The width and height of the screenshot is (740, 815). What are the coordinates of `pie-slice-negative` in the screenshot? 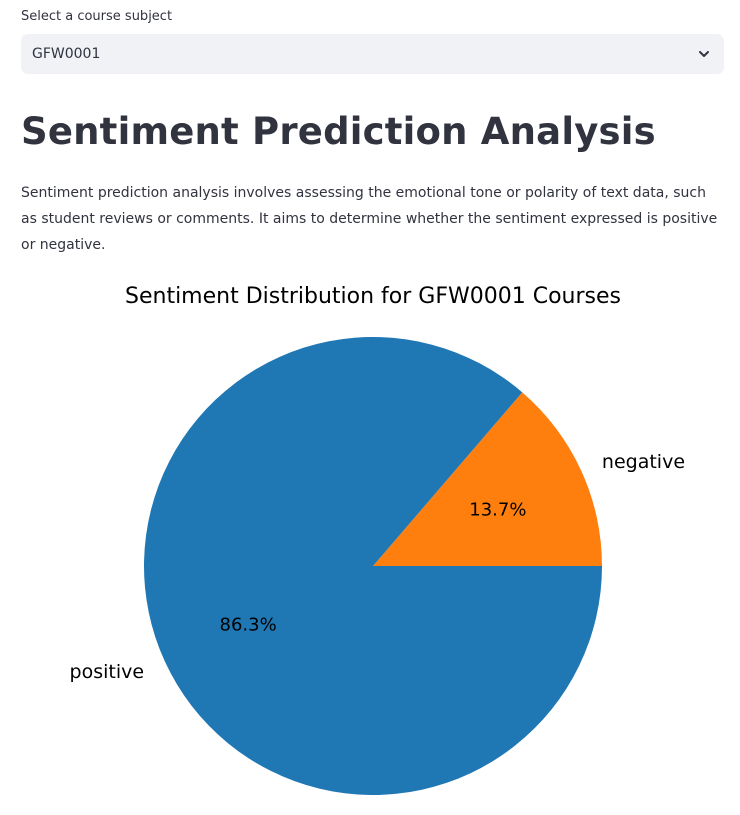 It's located at (487, 479).